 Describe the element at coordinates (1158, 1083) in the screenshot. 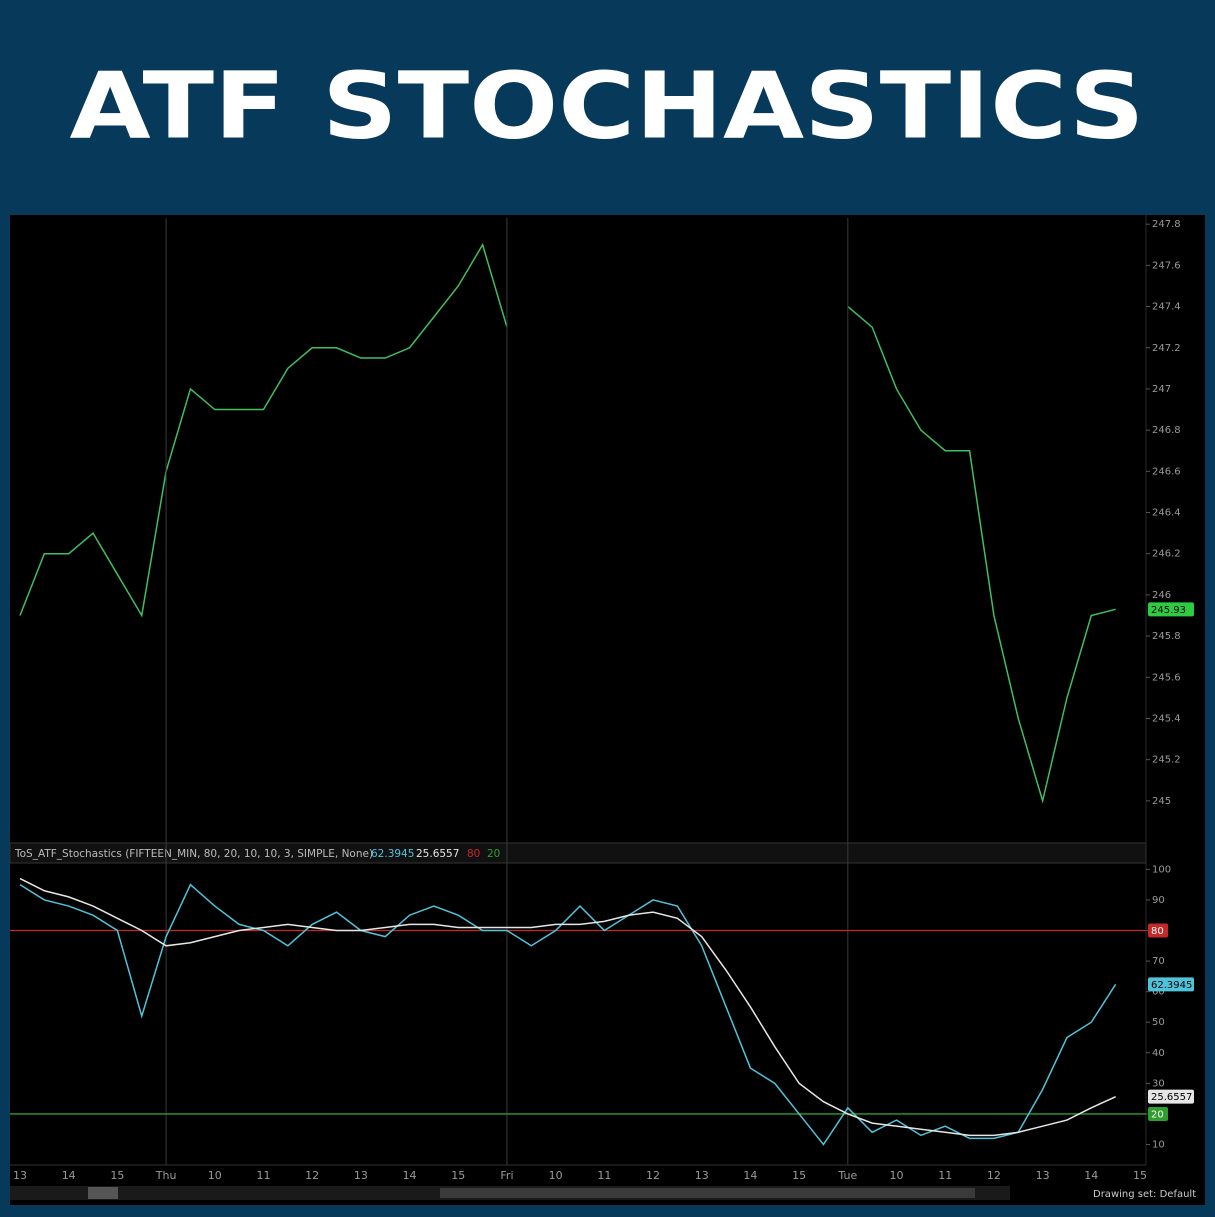

I see `y-tick-label: 30` at that location.